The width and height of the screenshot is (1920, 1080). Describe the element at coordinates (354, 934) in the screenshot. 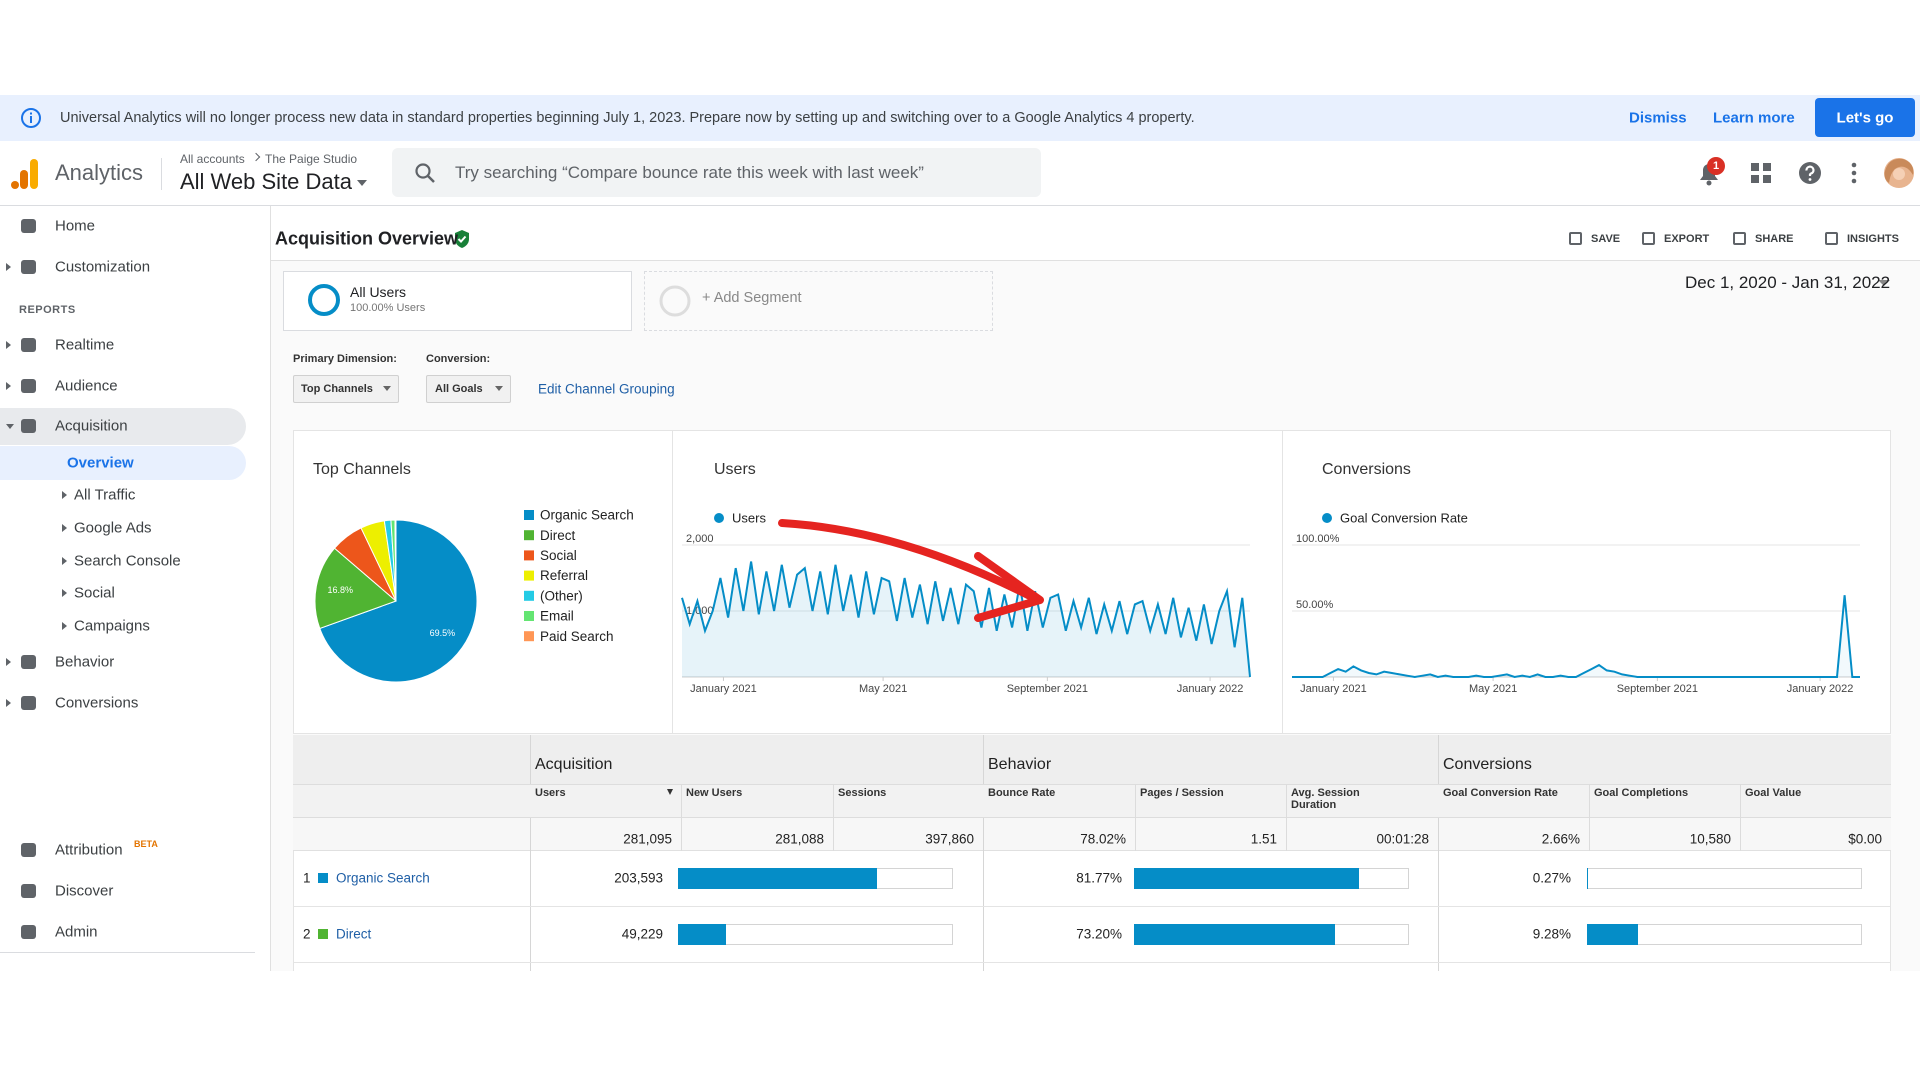

I see `channel-link: Direct` at that location.